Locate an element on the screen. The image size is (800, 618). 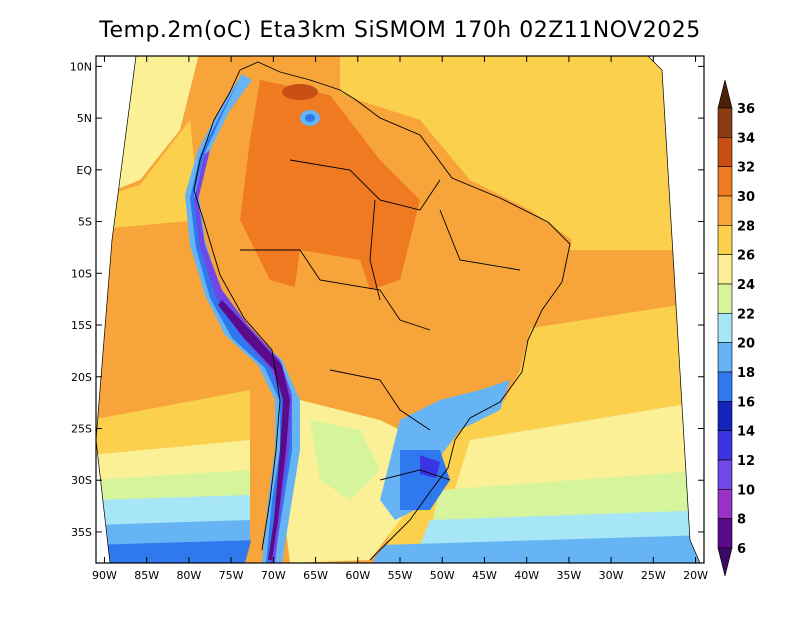
lon-tick-label: 50W is located at coordinates (442, 575).